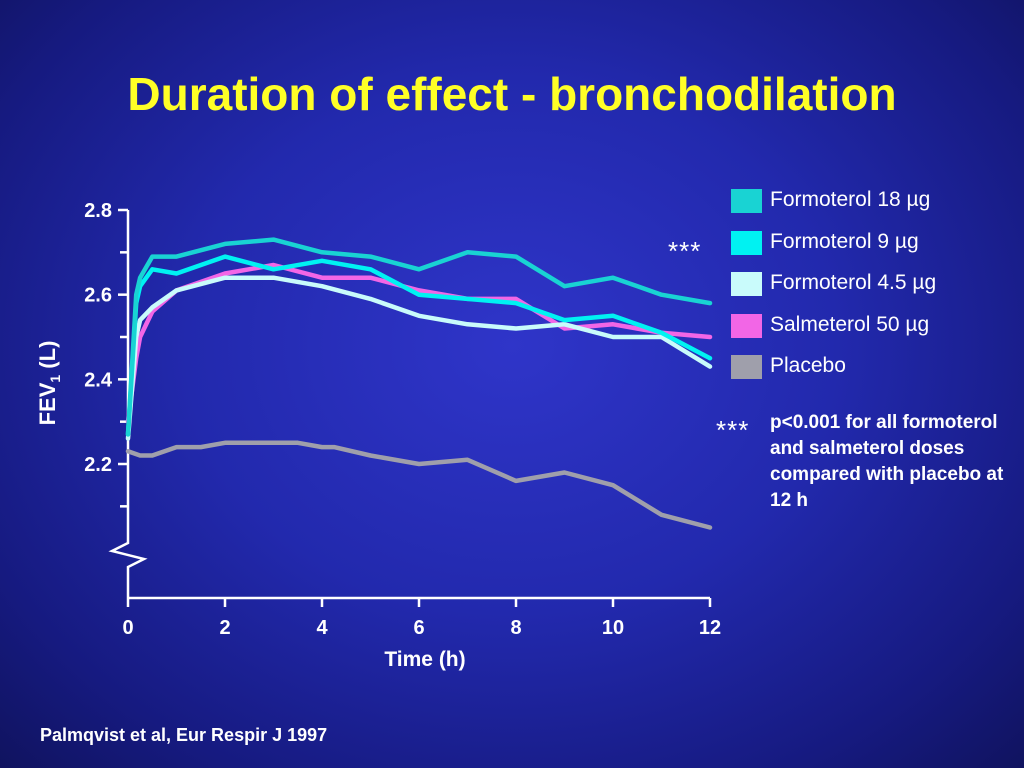 The image size is (1024, 768). What do you see at coordinates (746, 367) in the screenshot?
I see `legend-swatch-placebo` at bounding box center [746, 367].